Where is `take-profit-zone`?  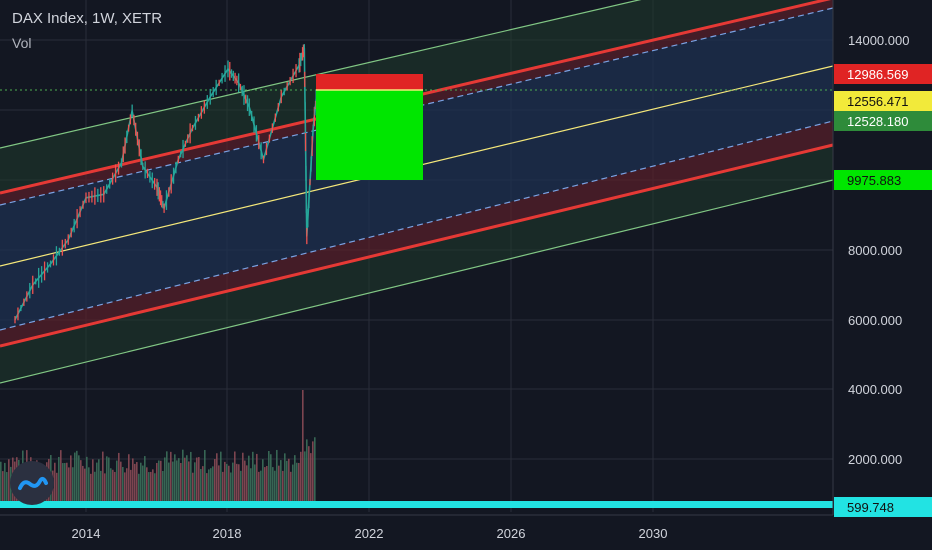
take-profit-zone is located at coordinates (369, 135).